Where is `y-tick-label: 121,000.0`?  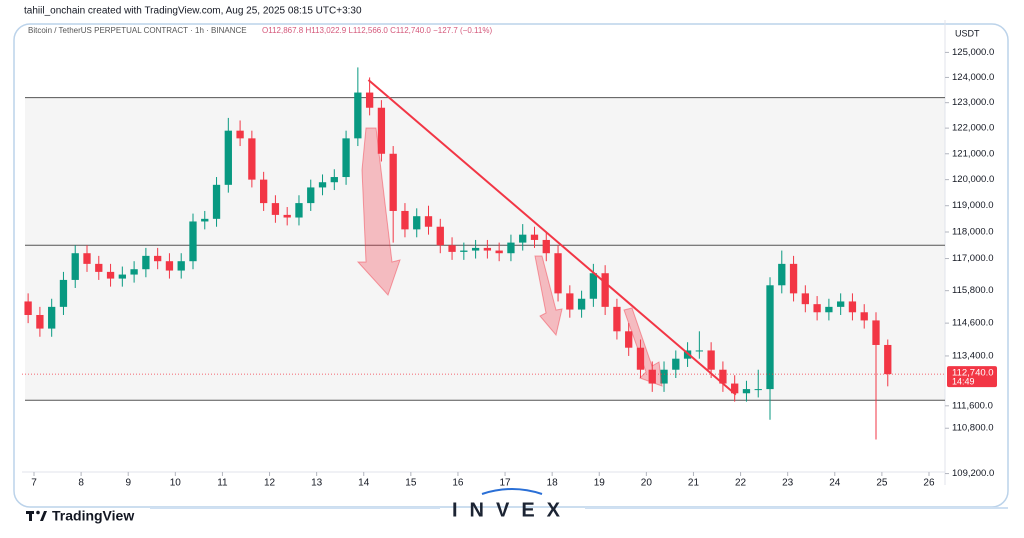
y-tick-label: 121,000.0 is located at coordinates (973, 153).